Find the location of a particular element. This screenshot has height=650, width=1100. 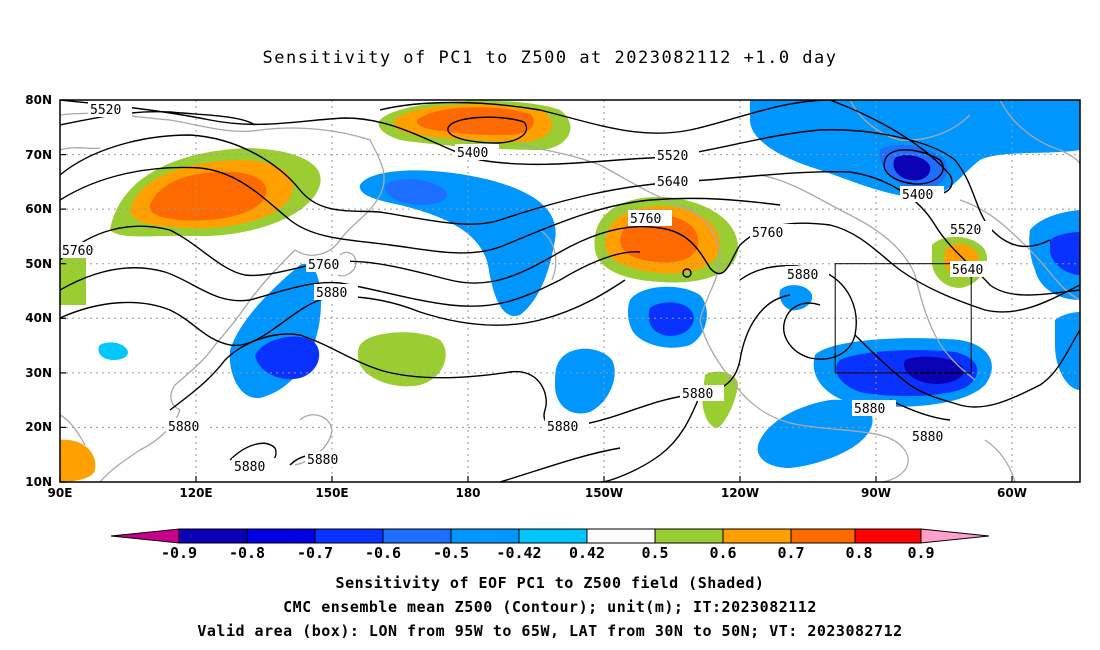

contour-label-5760-c: 5760 is located at coordinates (82, 250).